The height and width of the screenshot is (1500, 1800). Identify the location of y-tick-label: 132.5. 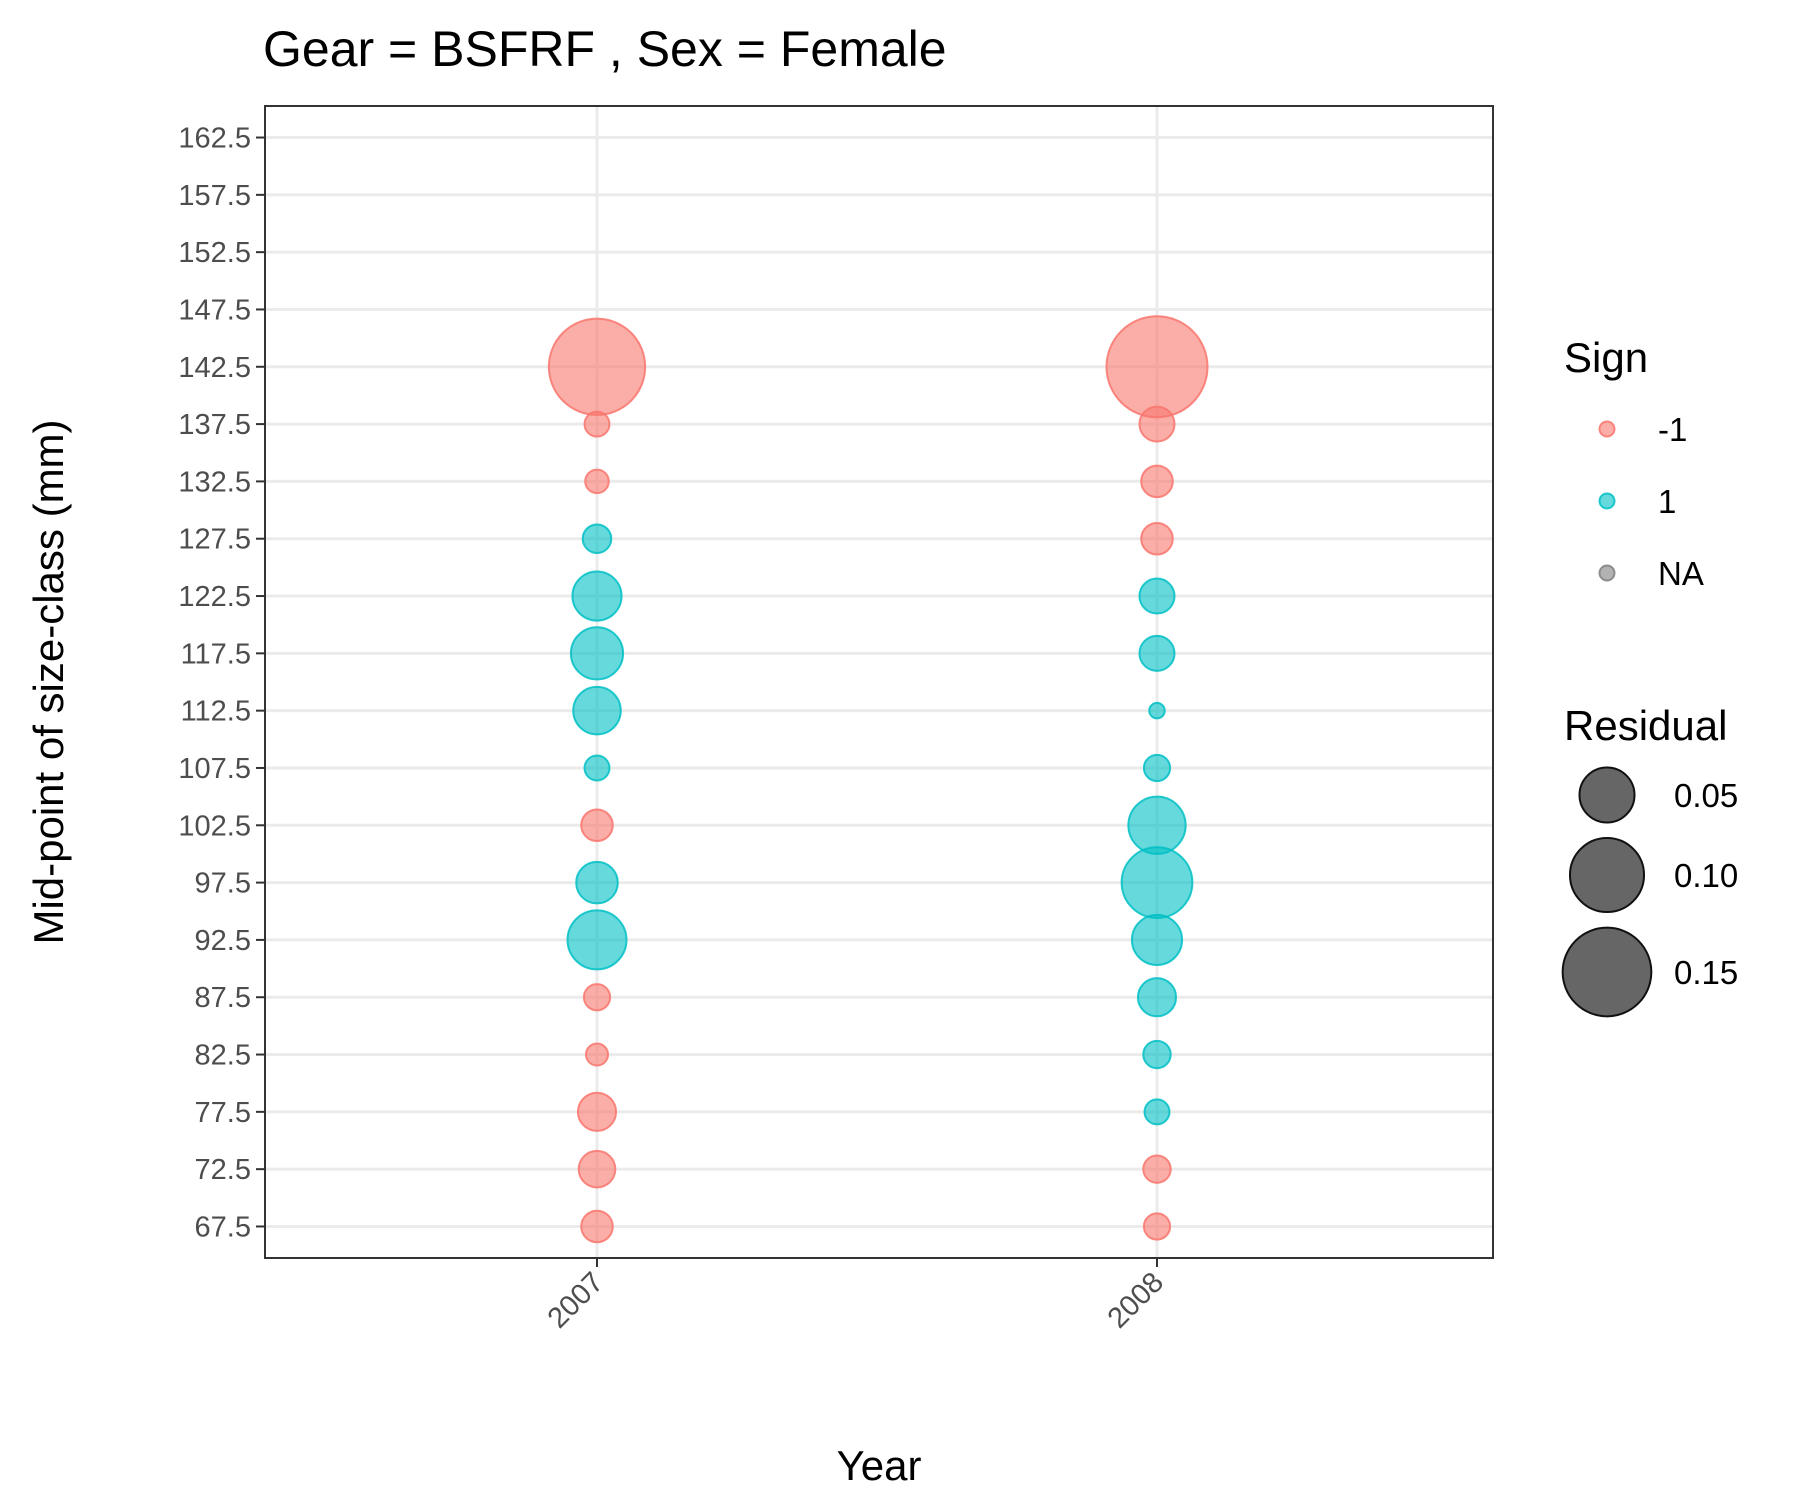
(214, 482).